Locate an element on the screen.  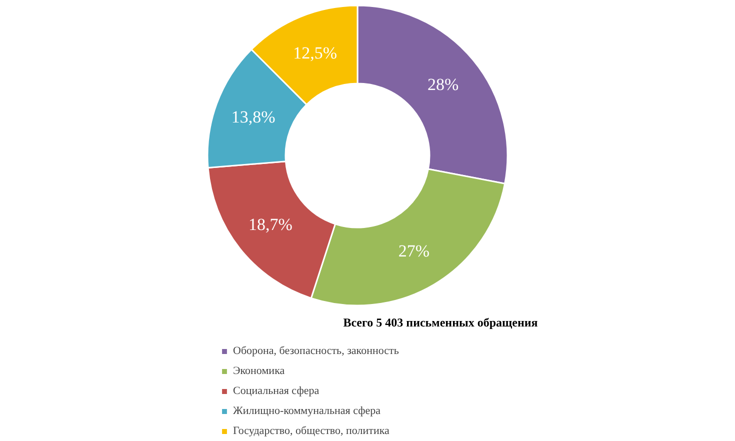
data-label: 12,5% is located at coordinates (315, 52).